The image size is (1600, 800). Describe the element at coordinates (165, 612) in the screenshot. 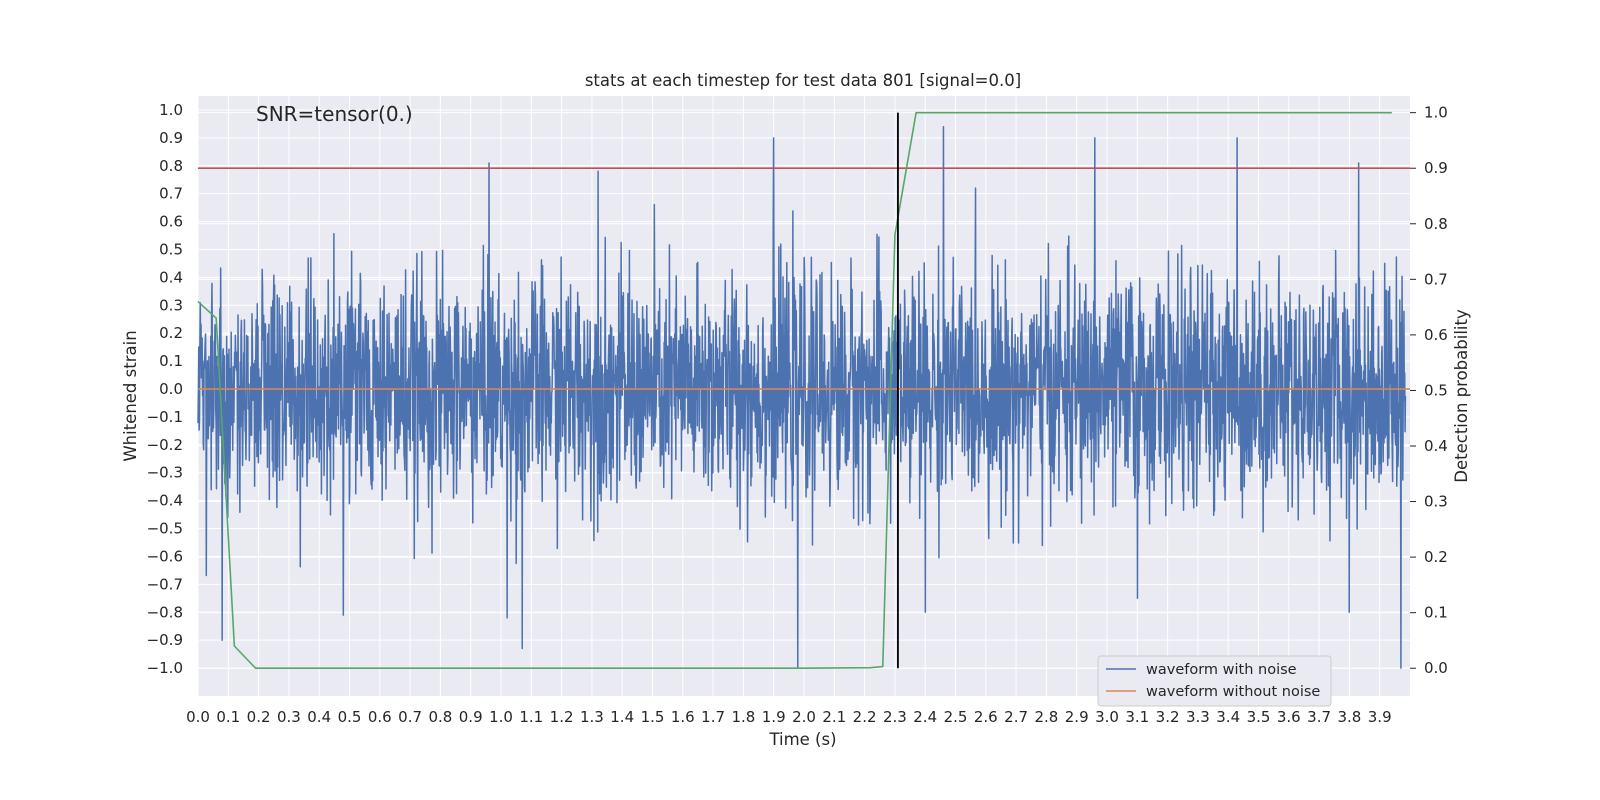

I see `y-tick-label: −0.8` at that location.